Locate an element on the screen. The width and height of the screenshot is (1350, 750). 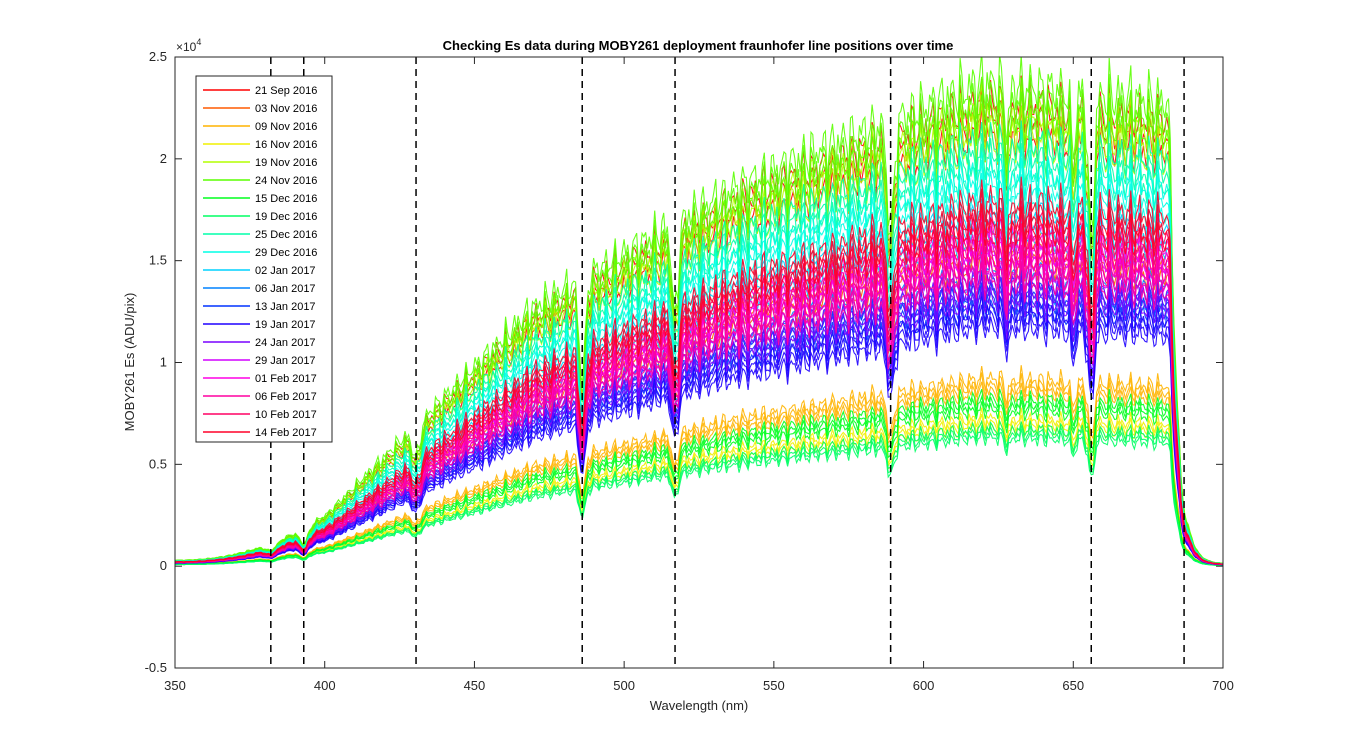
legend-entry: 16 Nov 2016 is located at coordinates (286, 145).